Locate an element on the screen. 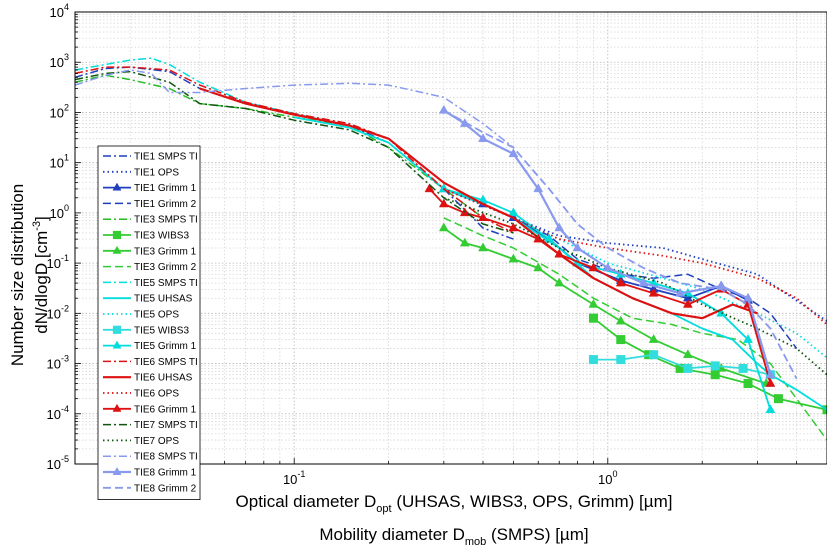  y-tick-label: 10² is located at coordinates (59, 111).